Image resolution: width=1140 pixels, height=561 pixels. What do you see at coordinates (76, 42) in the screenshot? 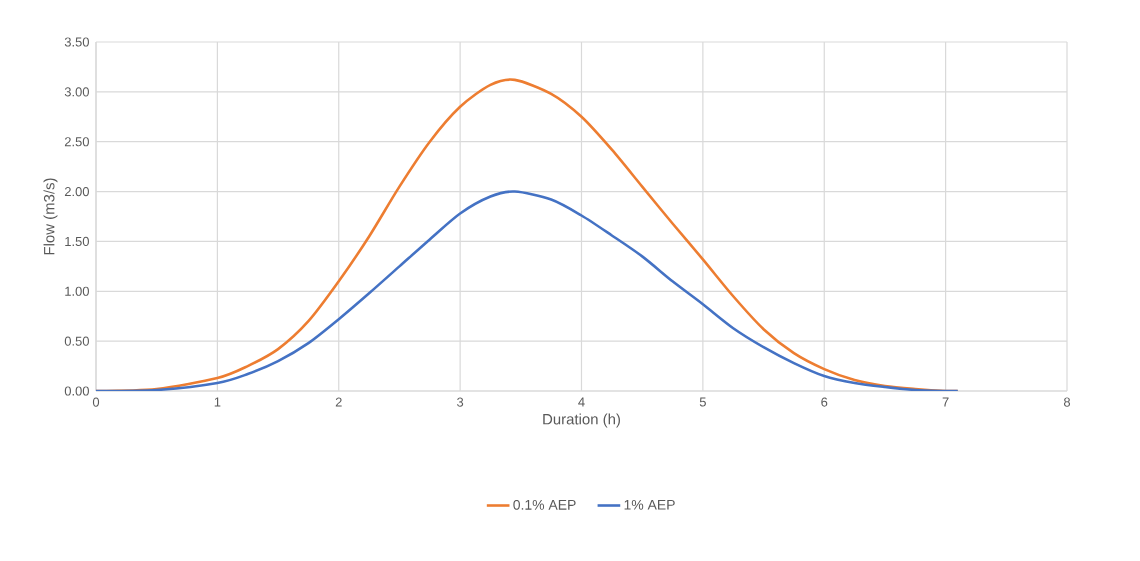
I see `y-tick-label: 3.50` at bounding box center [76, 42].